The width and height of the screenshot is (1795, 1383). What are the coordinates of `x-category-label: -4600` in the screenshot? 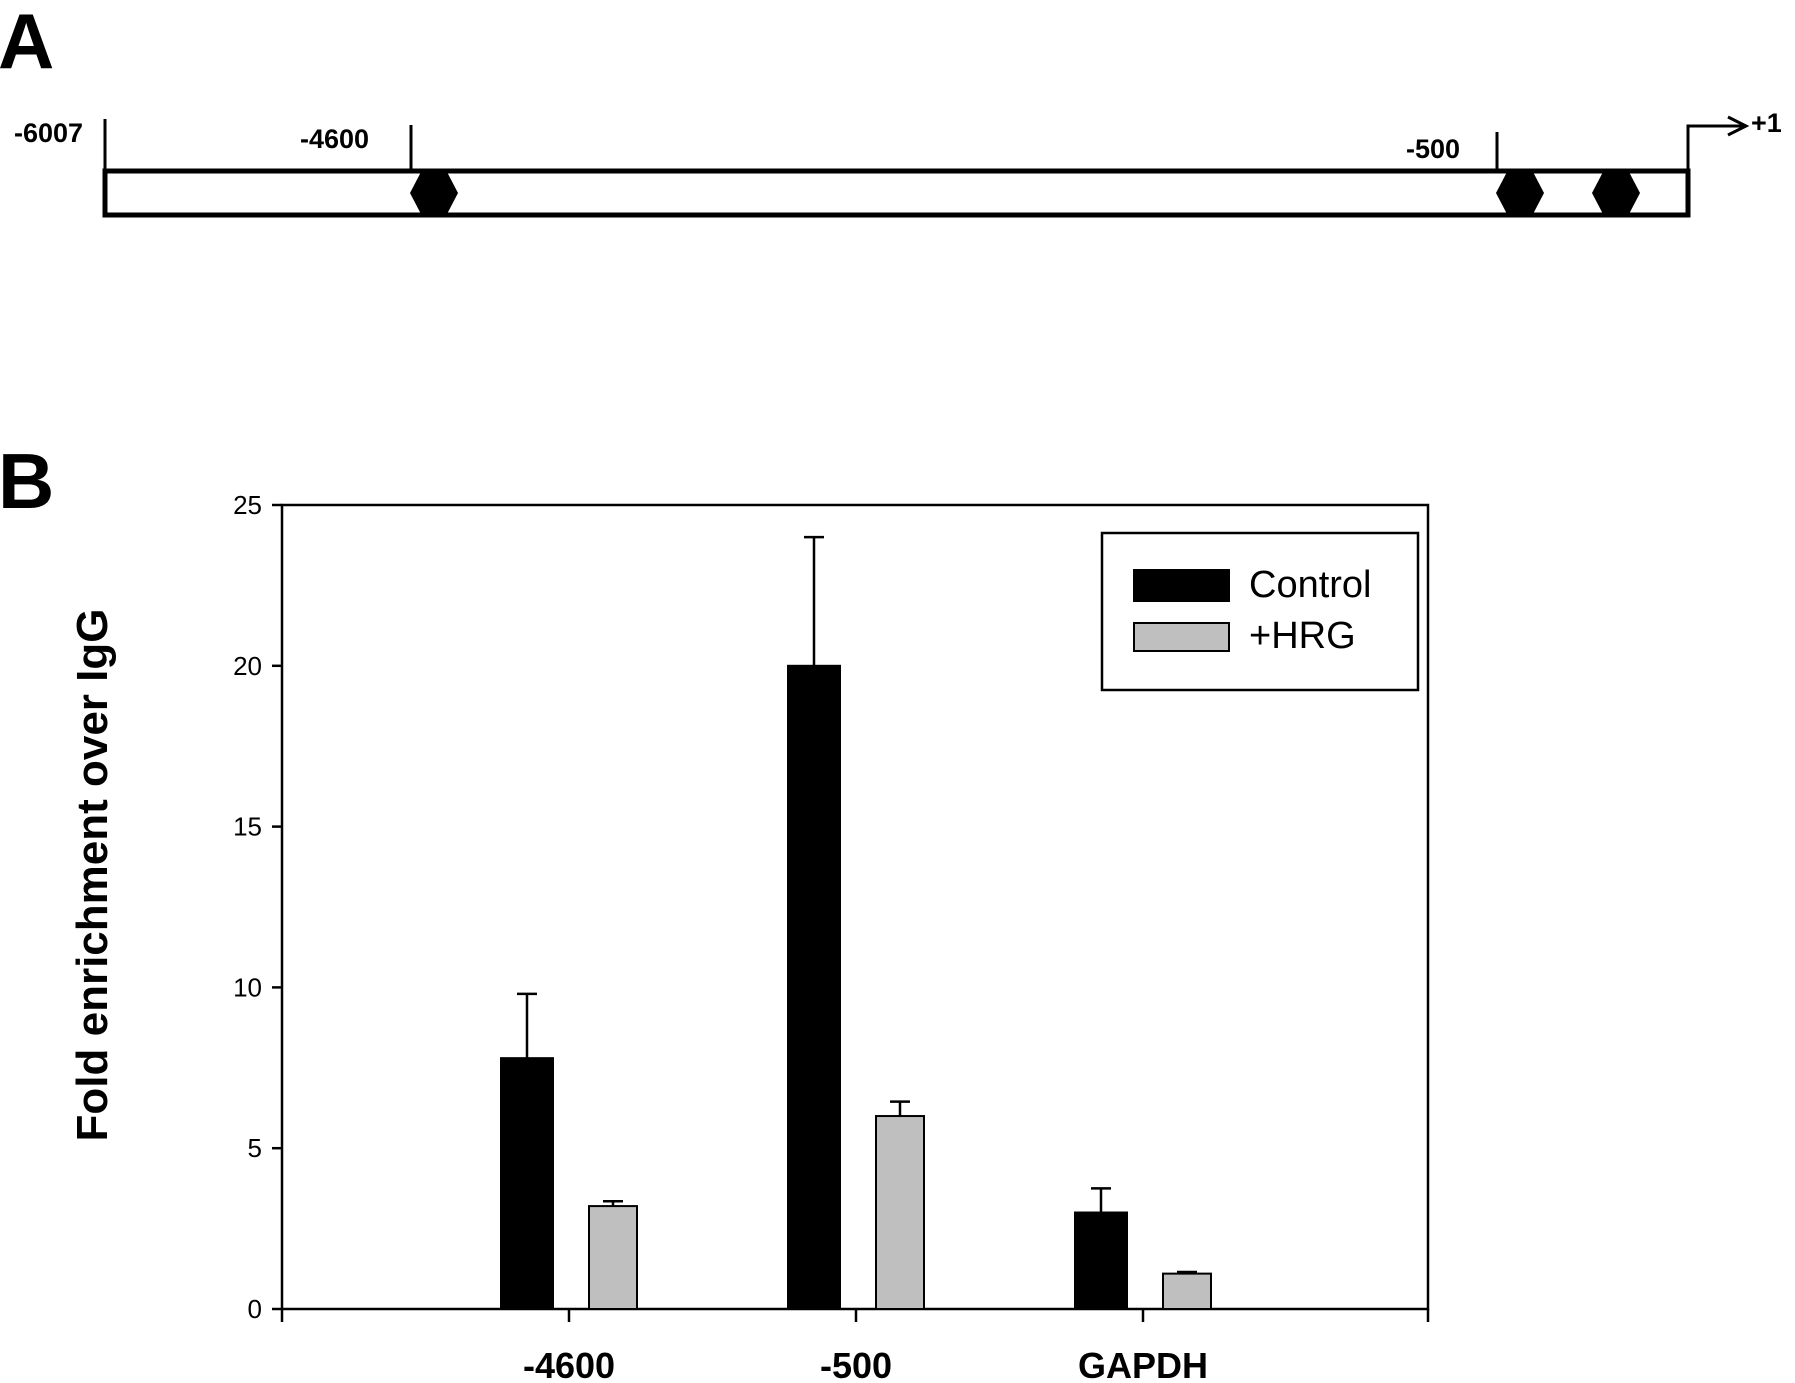 It's located at (569, 1364).